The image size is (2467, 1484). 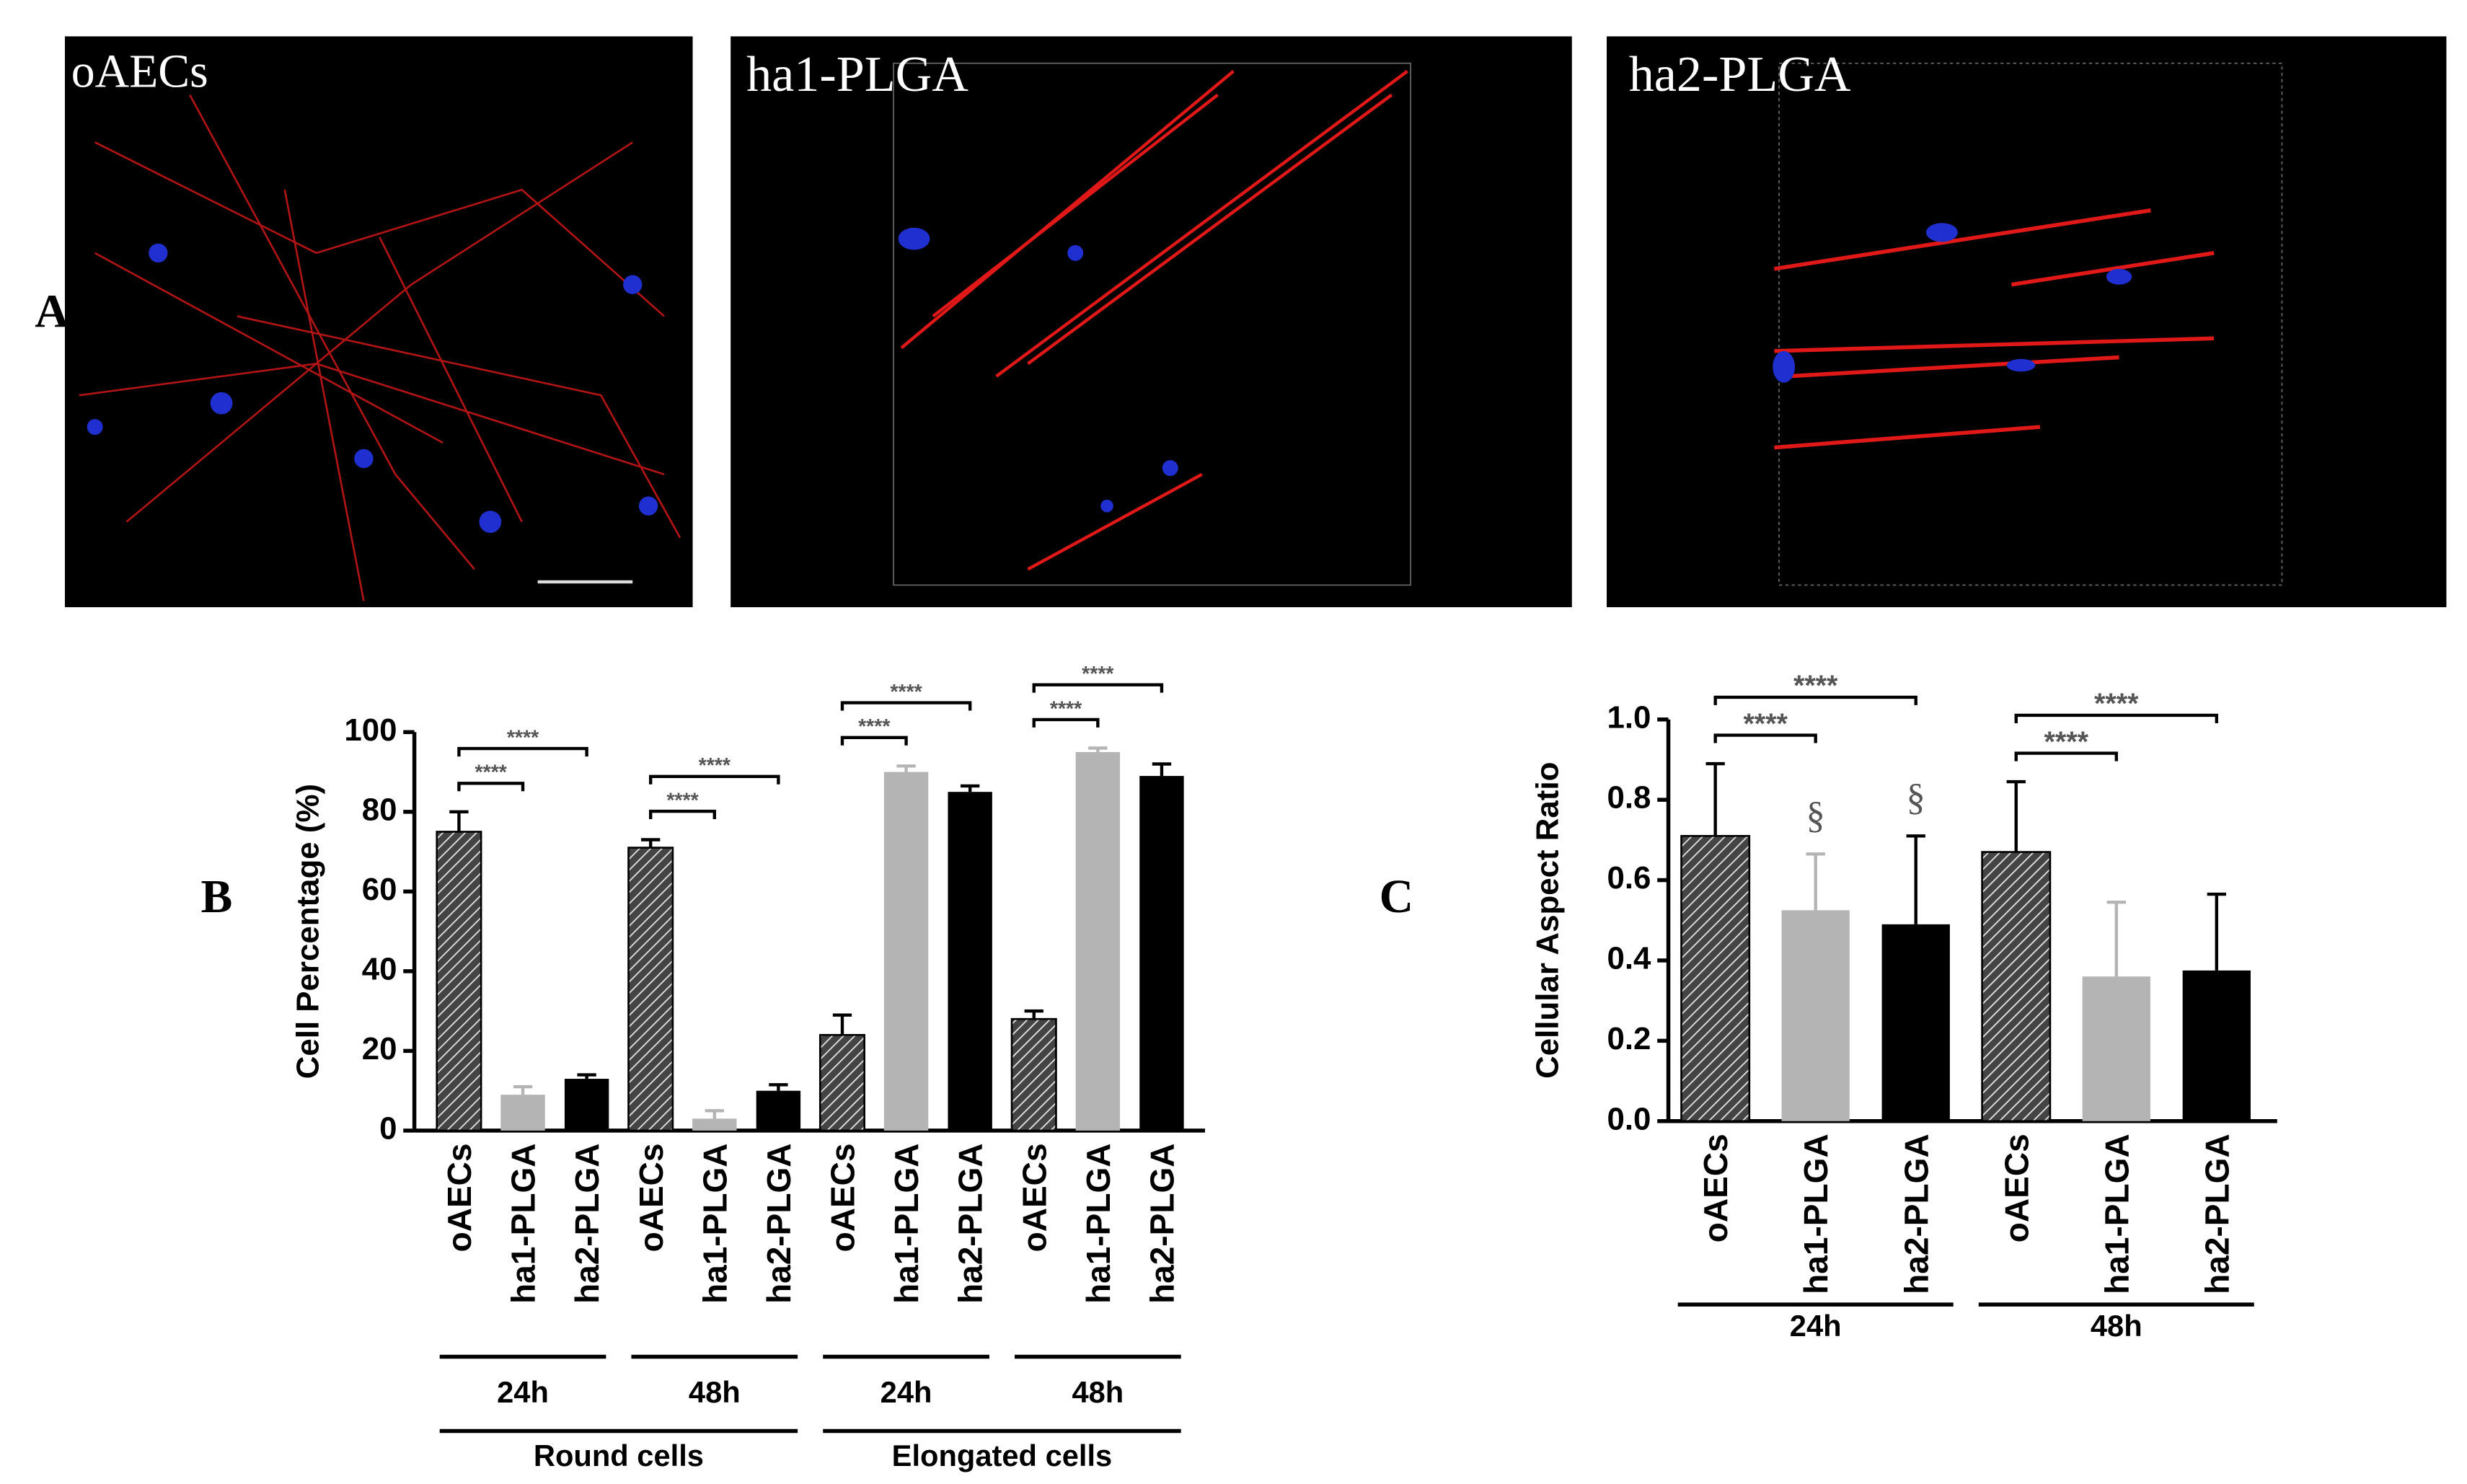 What do you see at coordinates (1629, 717) in the screenshot?
I see `y-tick-label: 1.0` at bounding box center [1629, 717].